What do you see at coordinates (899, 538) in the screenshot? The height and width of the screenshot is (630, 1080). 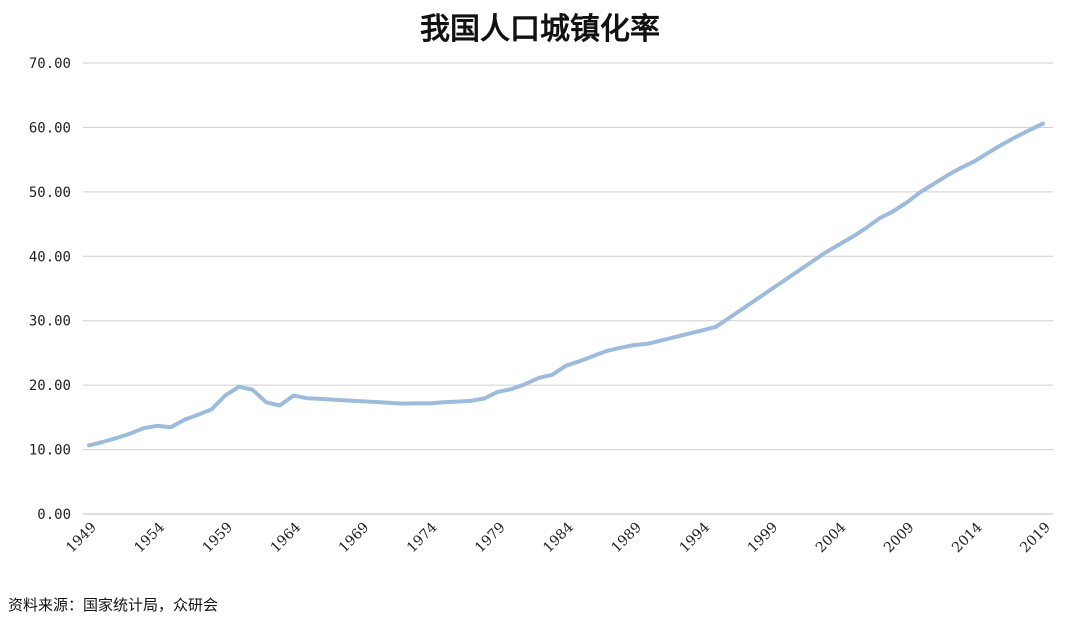 I see `x-tick-label: 2009` at bounding box center [899, 538].